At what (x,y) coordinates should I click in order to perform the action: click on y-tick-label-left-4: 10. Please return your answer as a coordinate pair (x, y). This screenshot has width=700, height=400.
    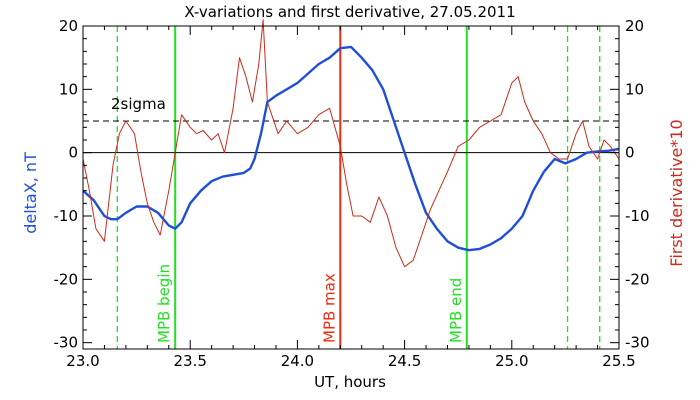
    Looking at the image, I should click on (68, 89).